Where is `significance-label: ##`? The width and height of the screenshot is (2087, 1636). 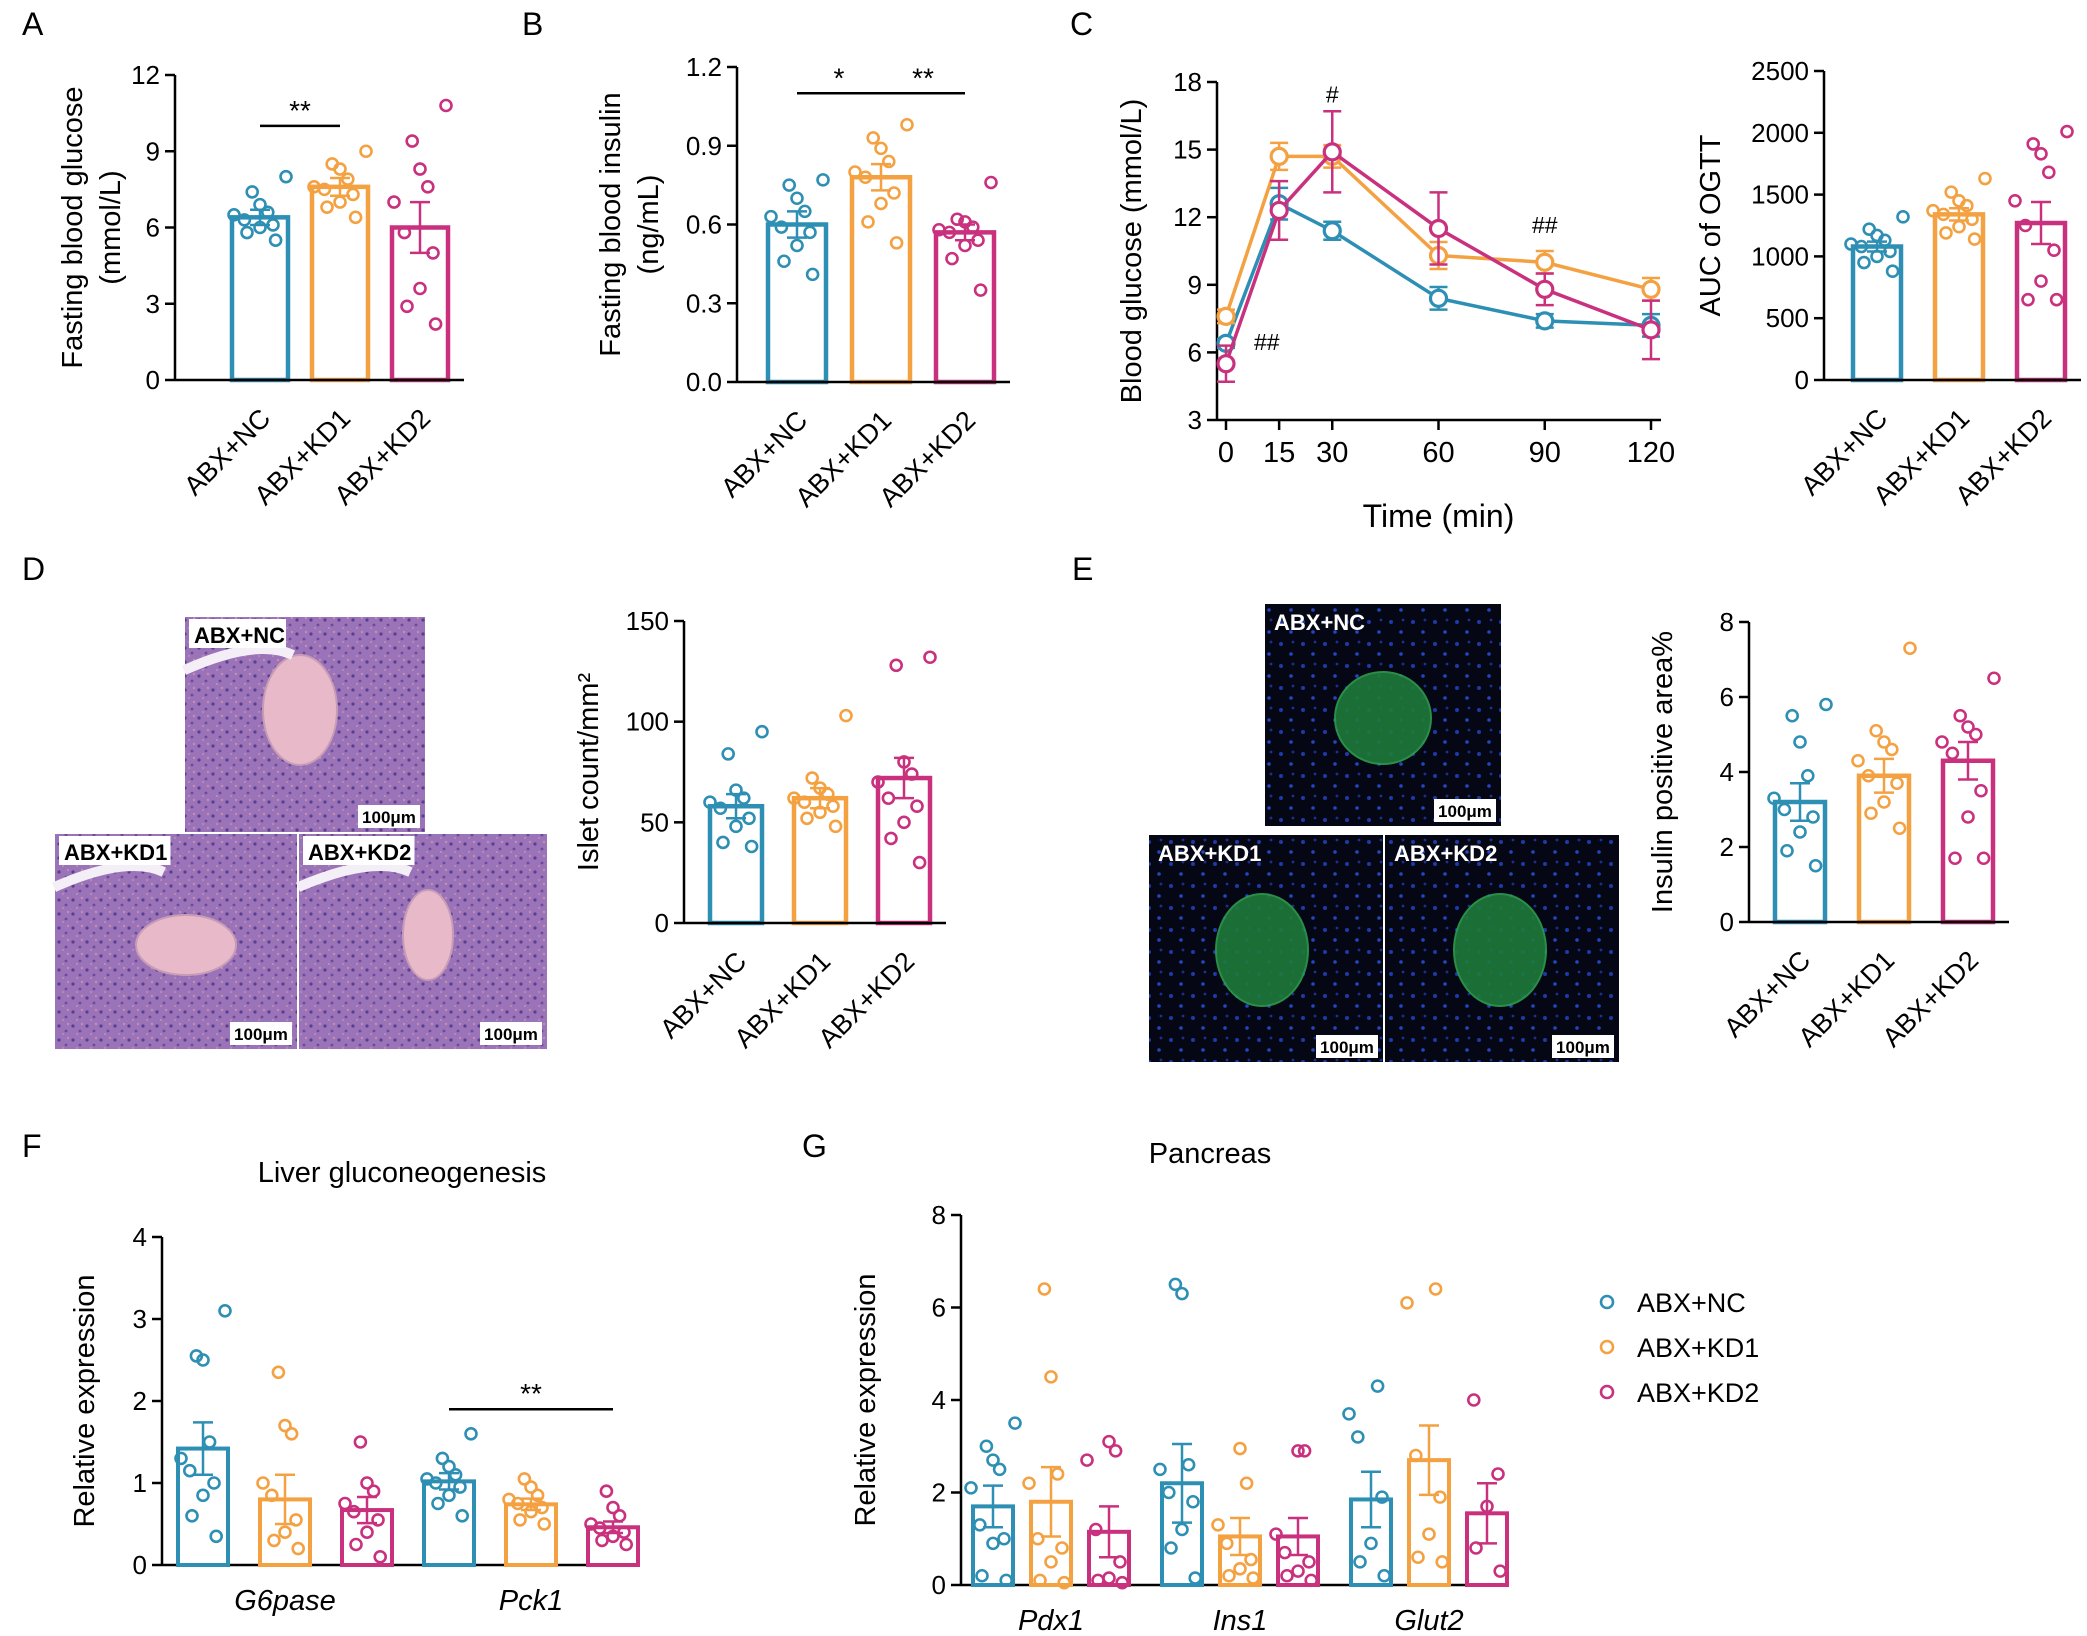
significance-label: ## is located at coordinates (1545, 225).